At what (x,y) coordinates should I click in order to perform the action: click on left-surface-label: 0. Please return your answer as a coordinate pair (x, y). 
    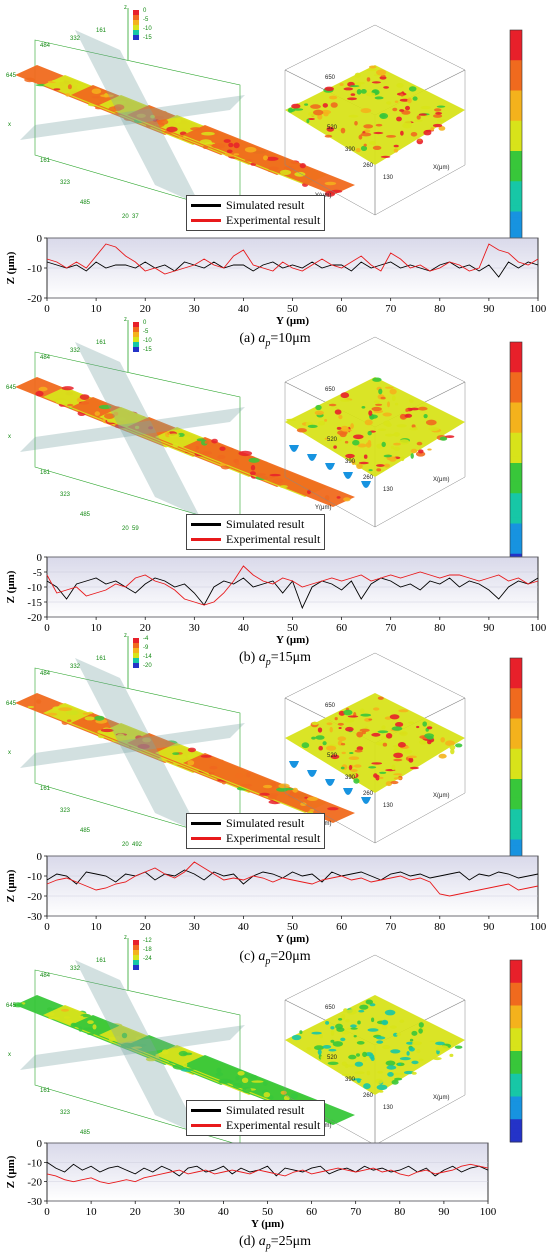
    Looking at the image, I should click on (145, 11).